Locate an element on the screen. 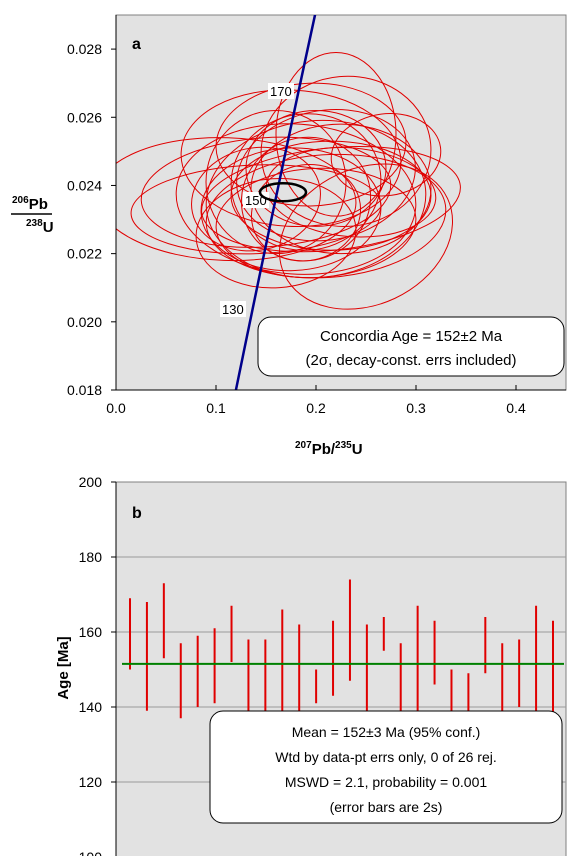  x-tick-label-a: 0.1 is located at coordinates (216, 408).